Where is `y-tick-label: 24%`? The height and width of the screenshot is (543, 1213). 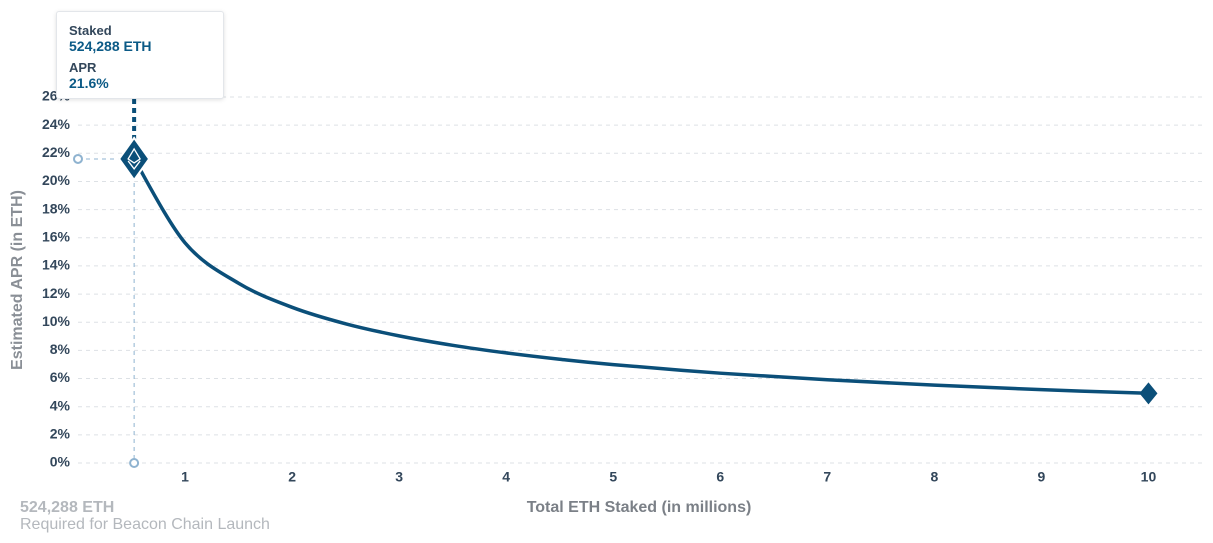
y-tick-label: 24% is located at coordinates (56, 124).